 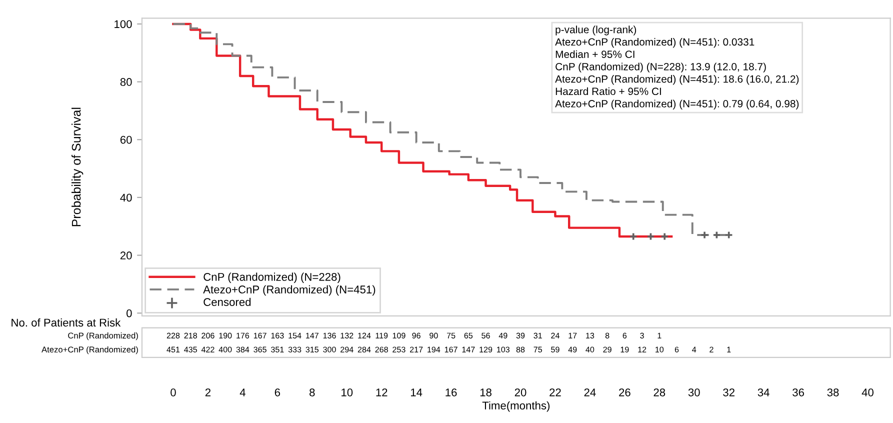 I want to click on legend-label: Censored, so click(x=227, y=302).